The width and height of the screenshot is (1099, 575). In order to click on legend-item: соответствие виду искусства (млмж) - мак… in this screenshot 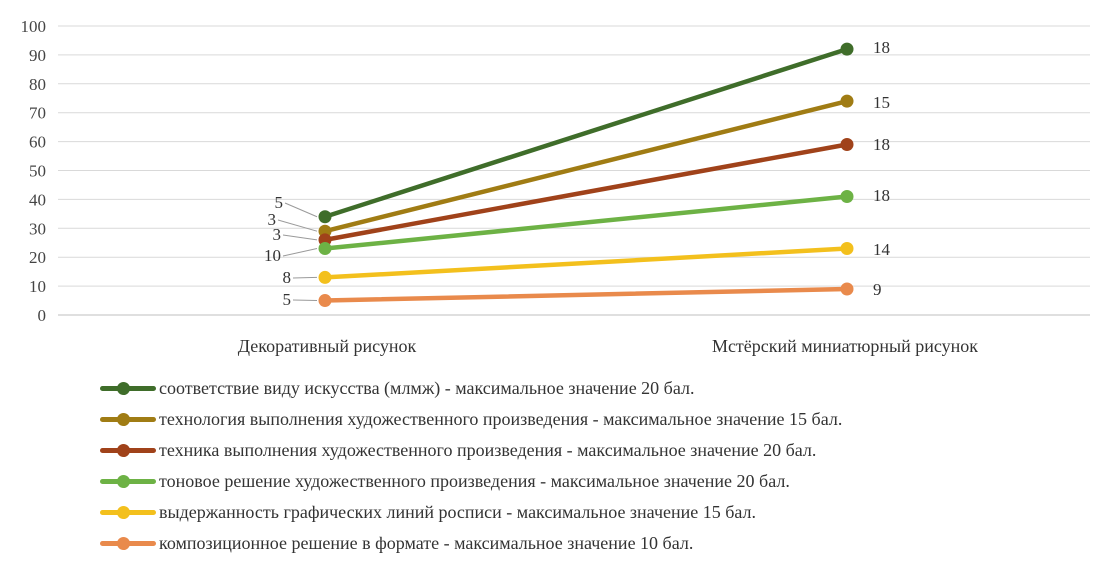, I will do `click(595, 388)`.